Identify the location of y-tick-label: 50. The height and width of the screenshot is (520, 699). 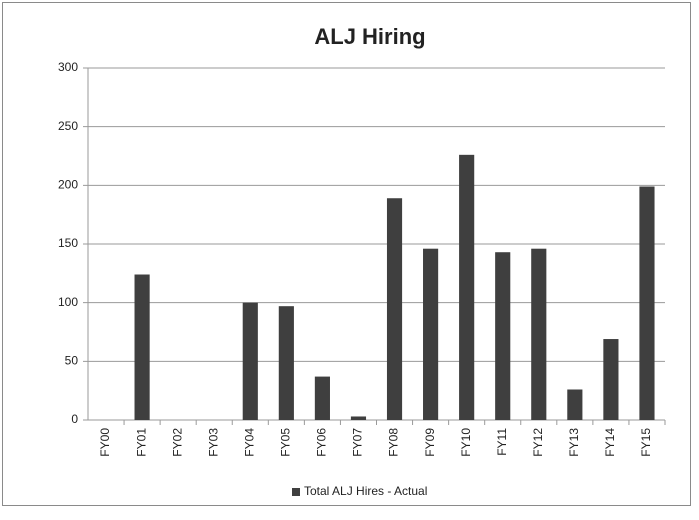
(72, 361).